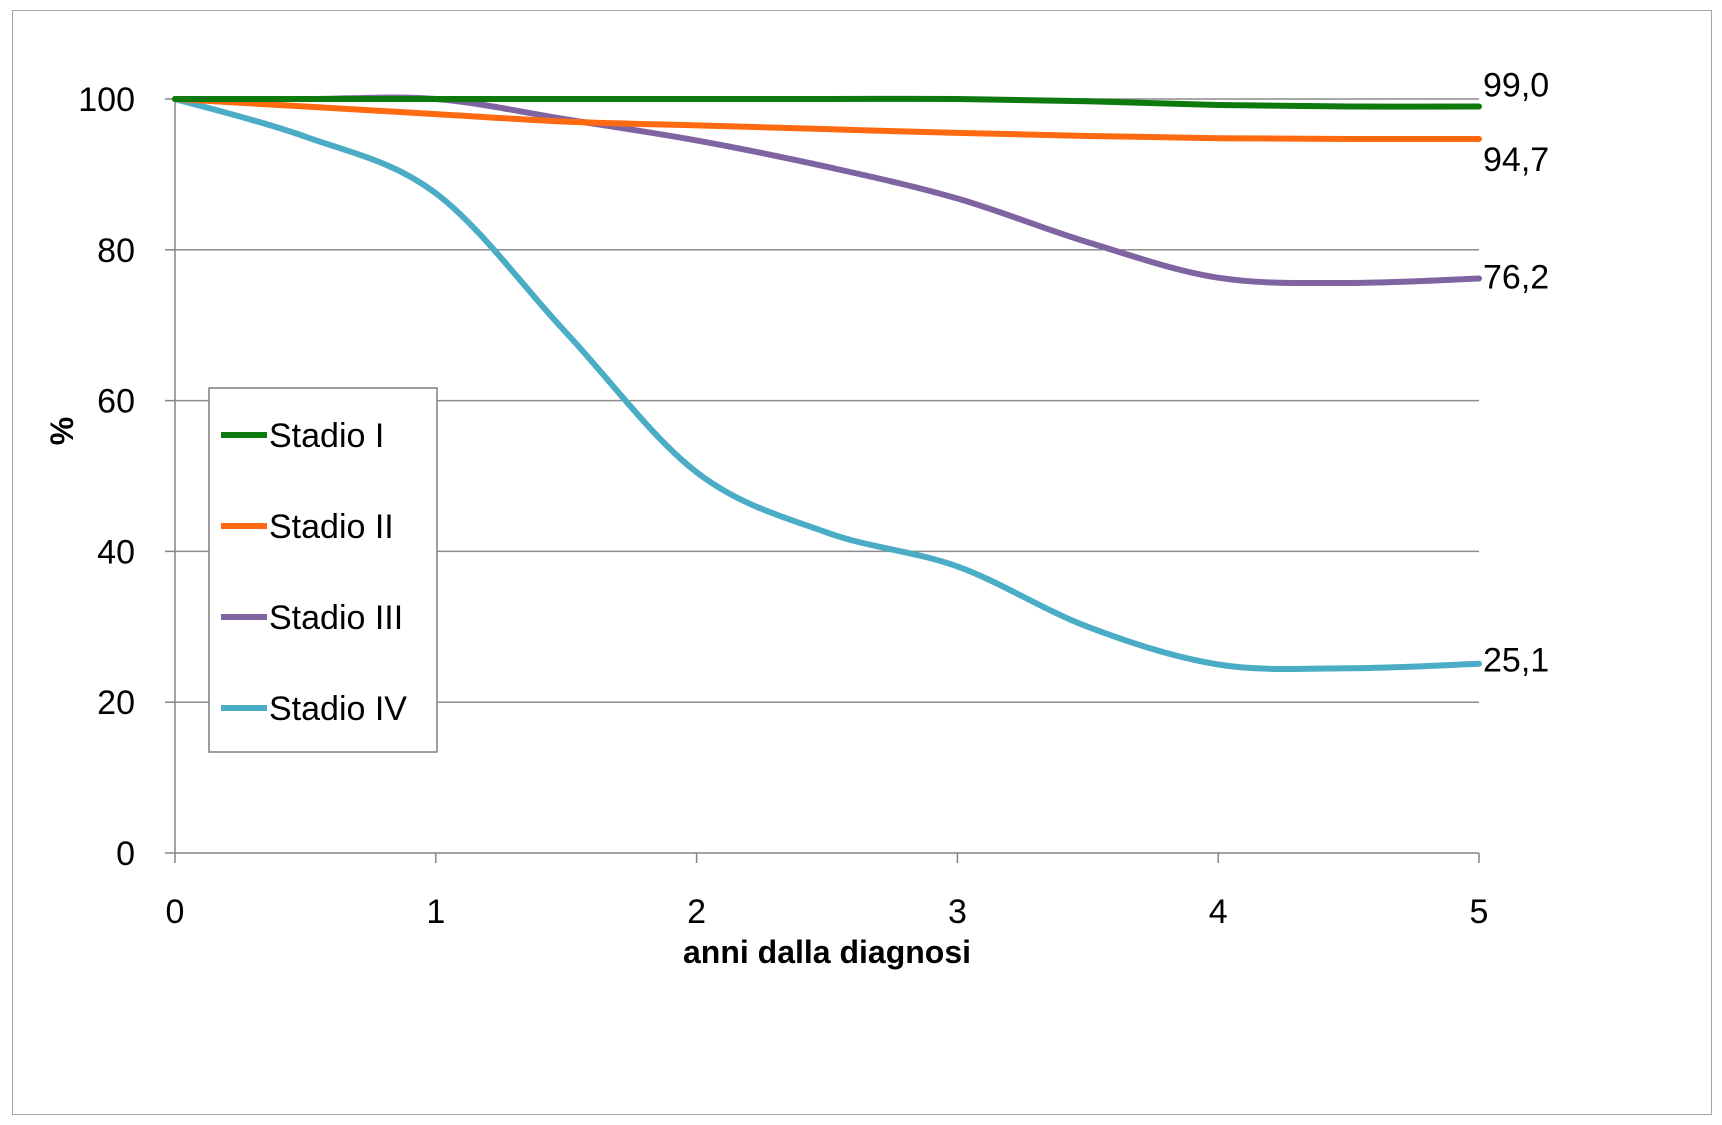 Image resolution: width=1722 pixels, height=1125 pixels. What do you see at coordinates (1218, 912) in the screenshot?
I see `x-tick-label: 4` at bounding box center [1218, 912].